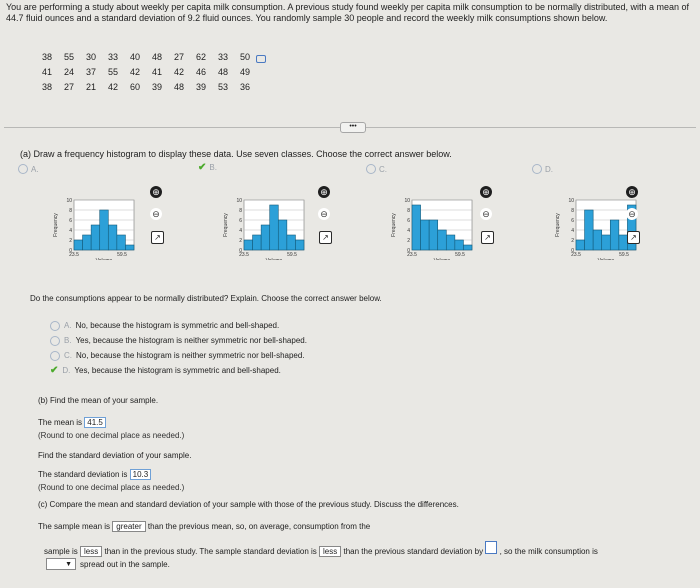 This screenshot has width=700, height=588. I want to click on data-cell: 37, so click(90, 72).